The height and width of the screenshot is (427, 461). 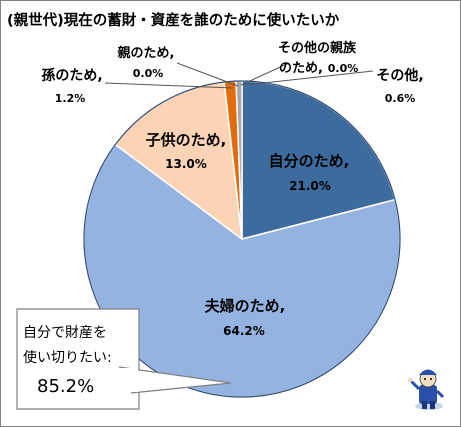 What do you see at coordinates (317, 48) in the screenshot?
I see `label-sonota-shinzoku-1: その他の親族` at bounding box center [317, 48].